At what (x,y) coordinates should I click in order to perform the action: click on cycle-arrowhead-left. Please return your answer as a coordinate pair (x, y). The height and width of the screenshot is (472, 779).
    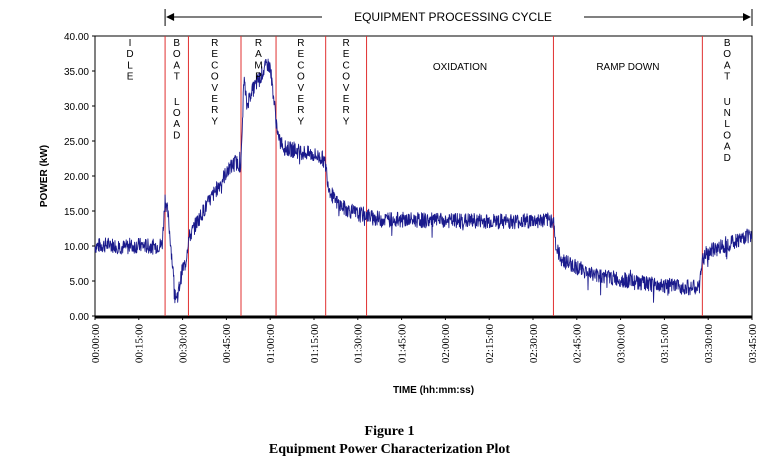
    Looking at the image, I should click on (170, 17).